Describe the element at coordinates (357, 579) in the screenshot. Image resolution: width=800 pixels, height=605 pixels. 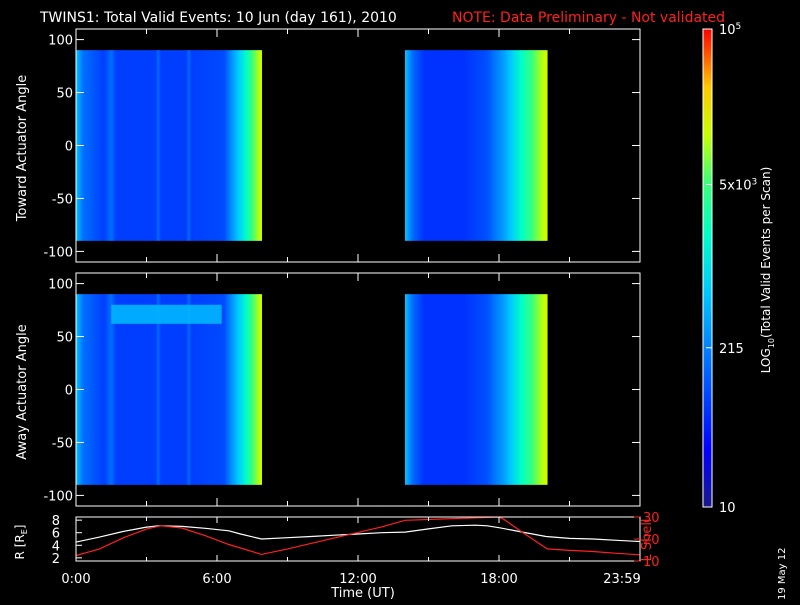
I see `x-tick-label: 12:00` at that location.